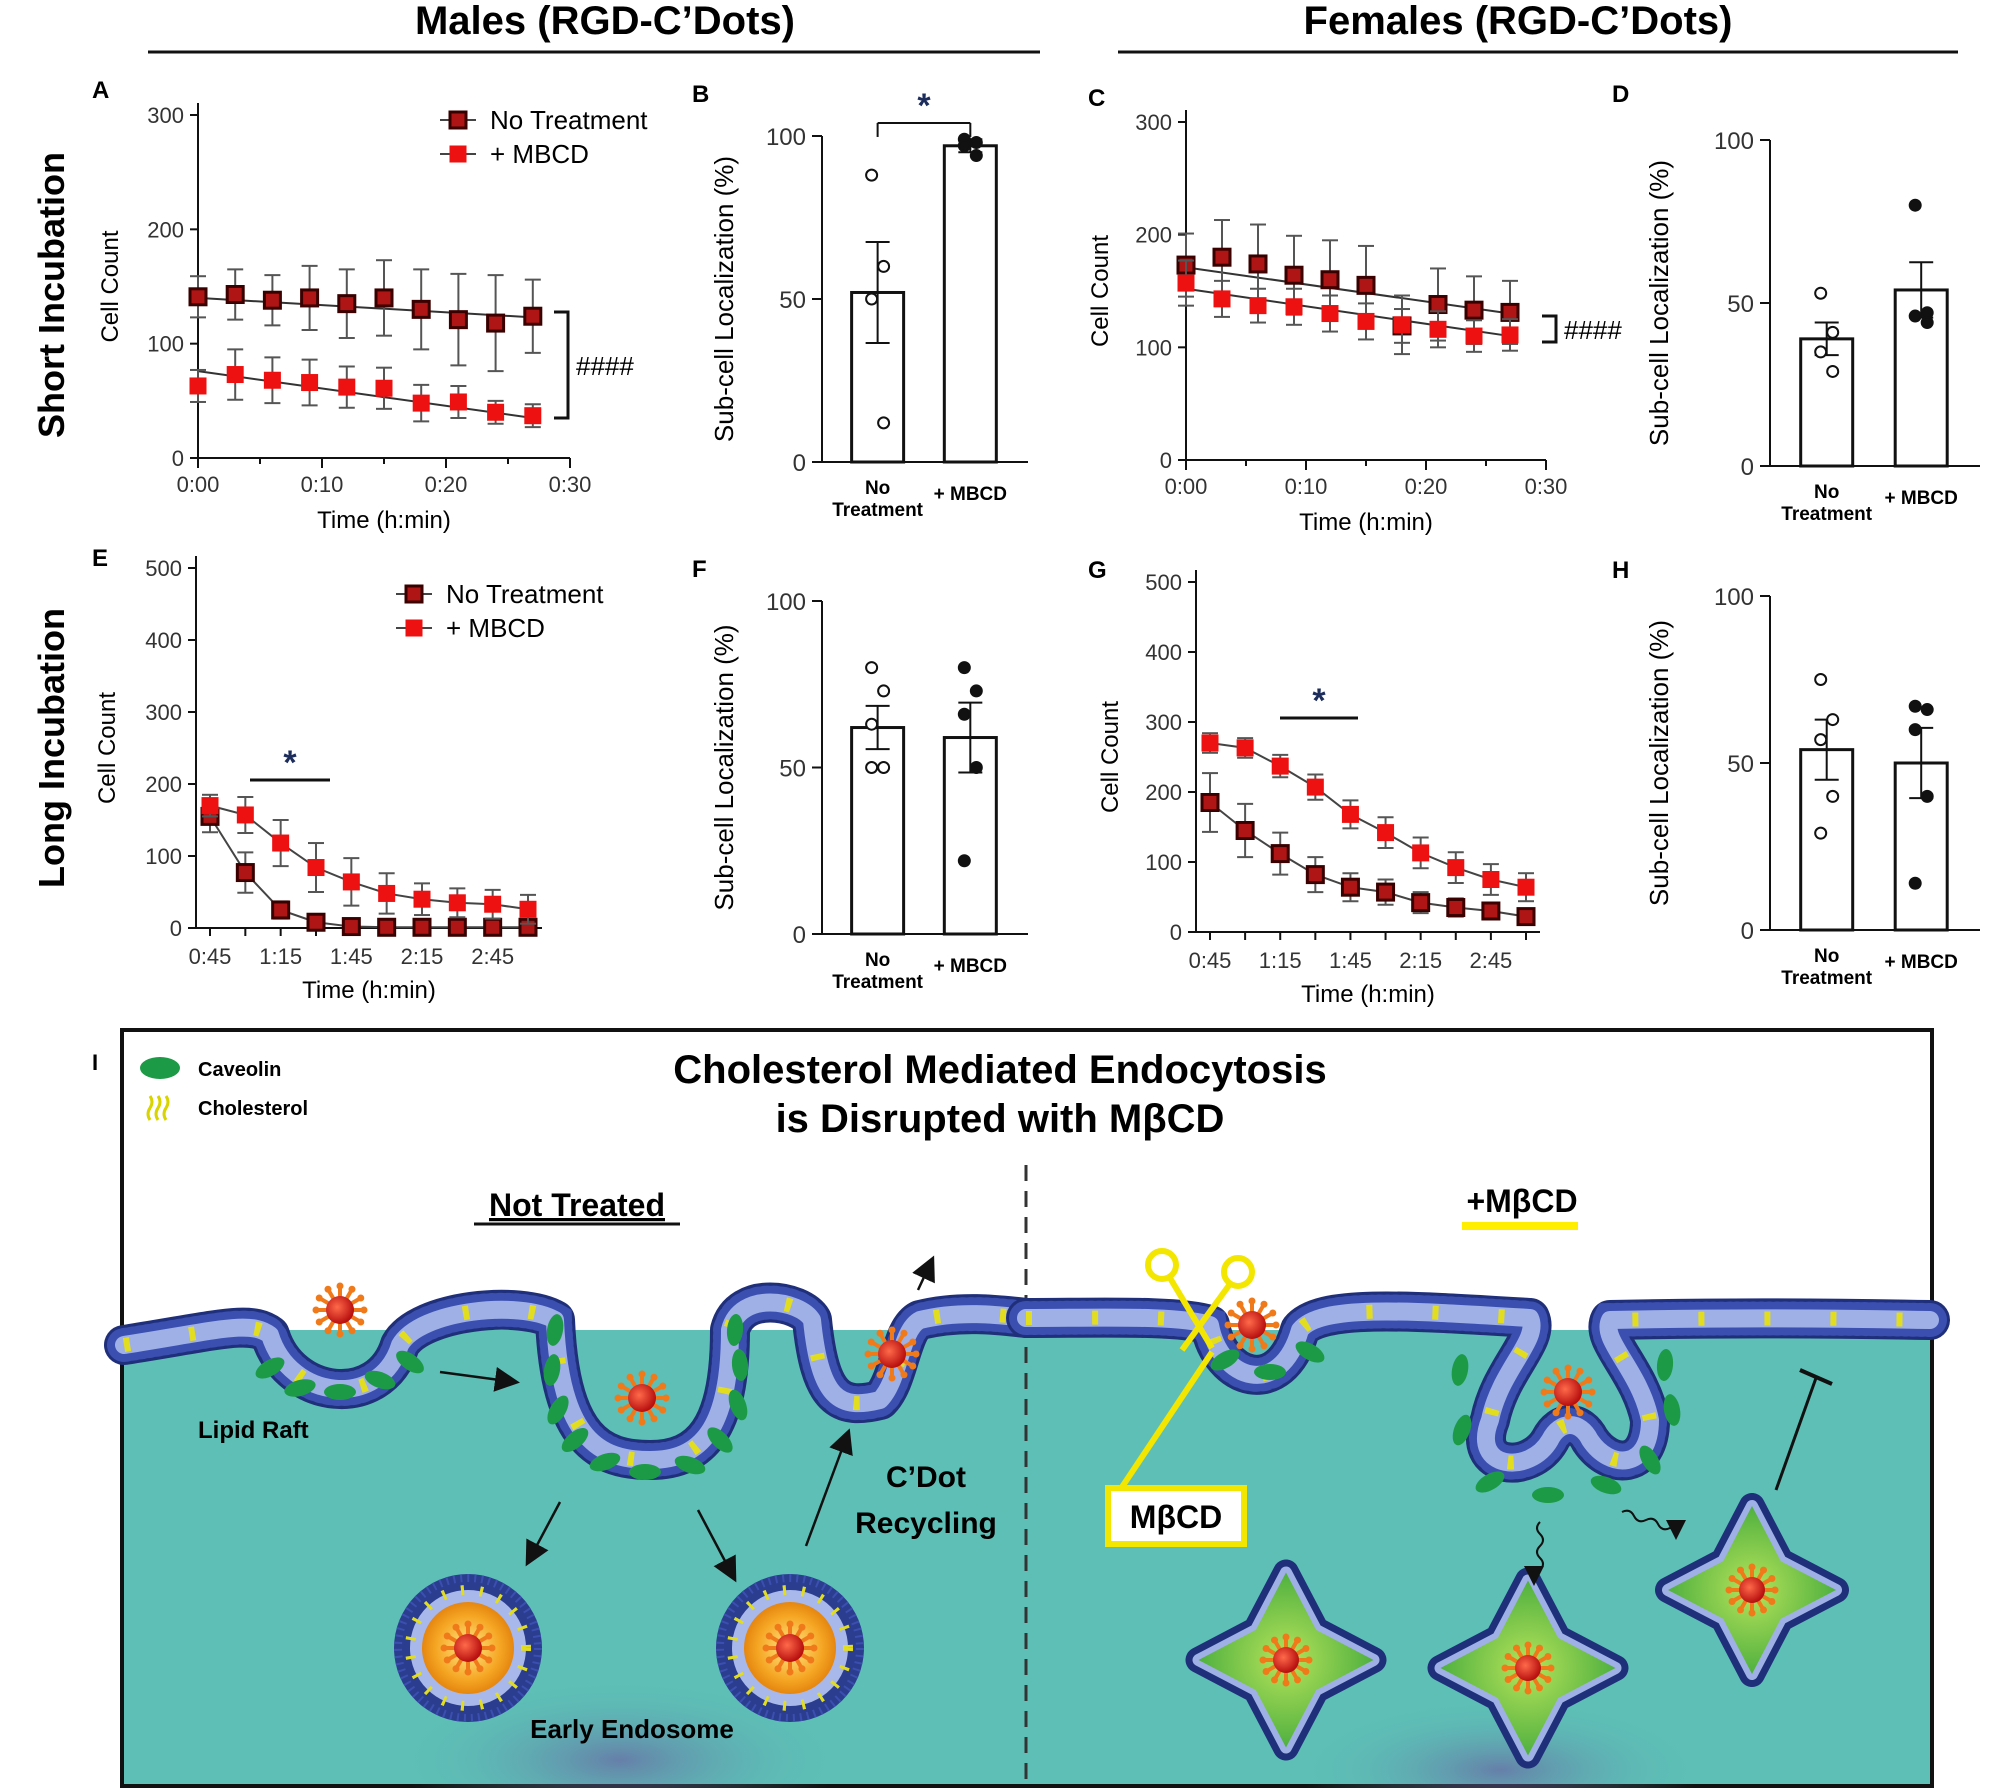 The height and width of the screenshot is (1788, 2008). I want to click on legend-marker-e, so click(414, 628).